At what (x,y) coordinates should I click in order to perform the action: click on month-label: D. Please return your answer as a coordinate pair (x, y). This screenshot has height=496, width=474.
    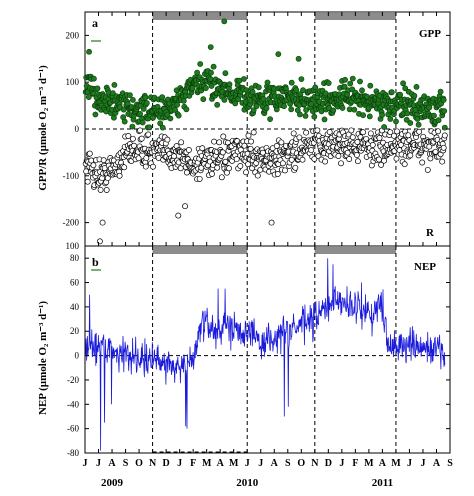
    Looking at the image, I should click on (328, 463).